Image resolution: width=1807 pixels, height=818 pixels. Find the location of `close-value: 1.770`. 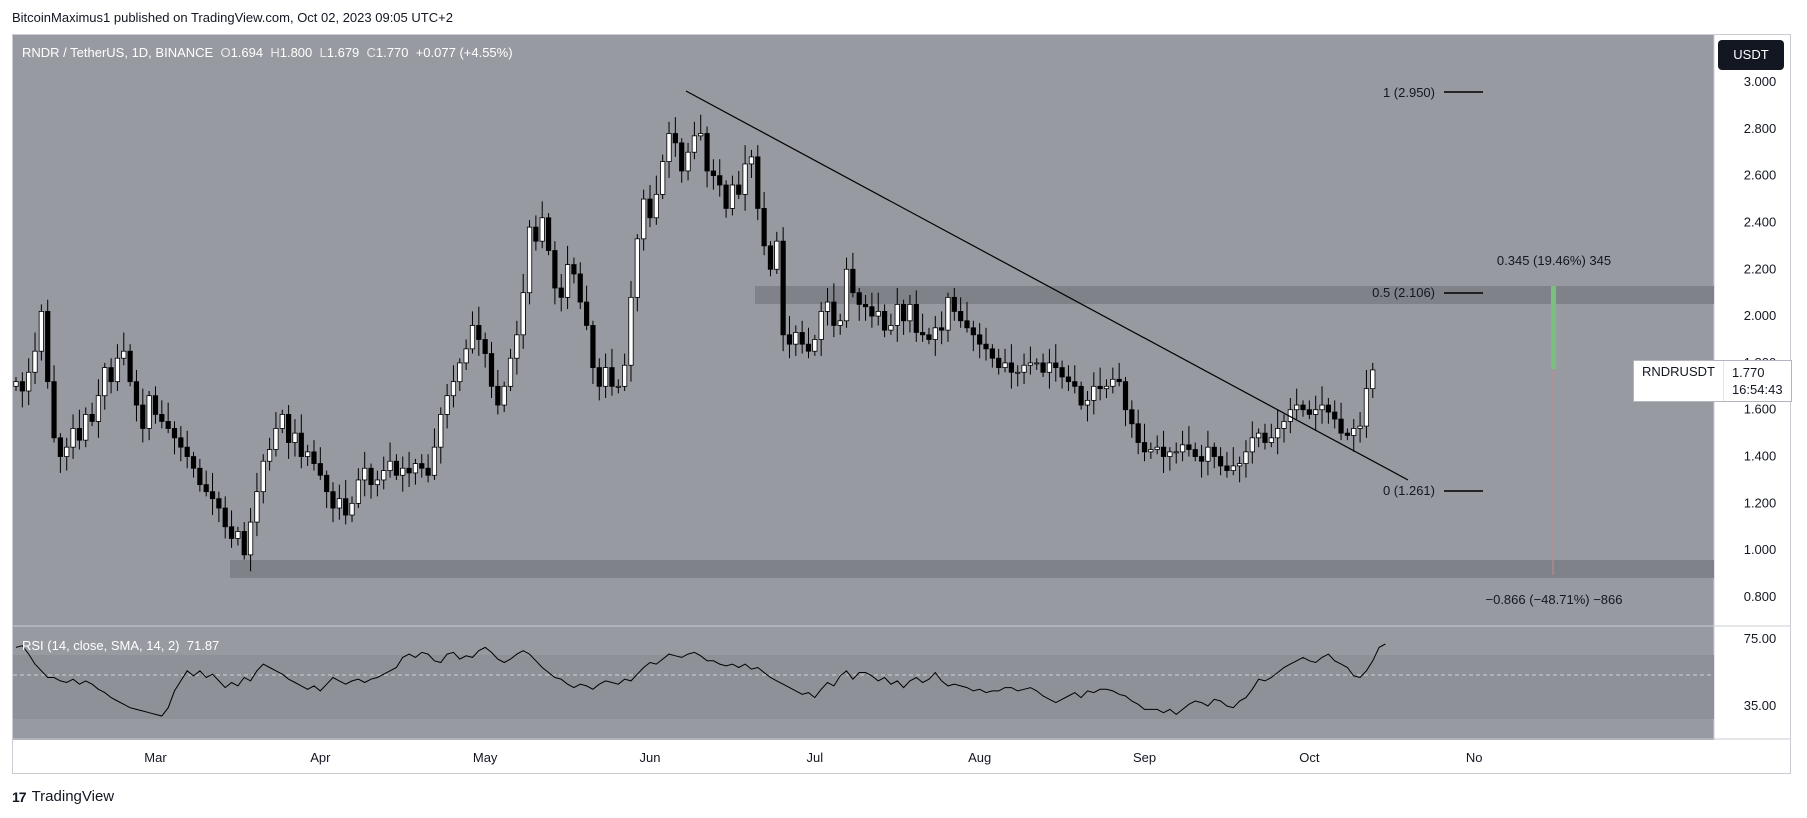

close-value: 1.770 is located at coordinates (392, 52).